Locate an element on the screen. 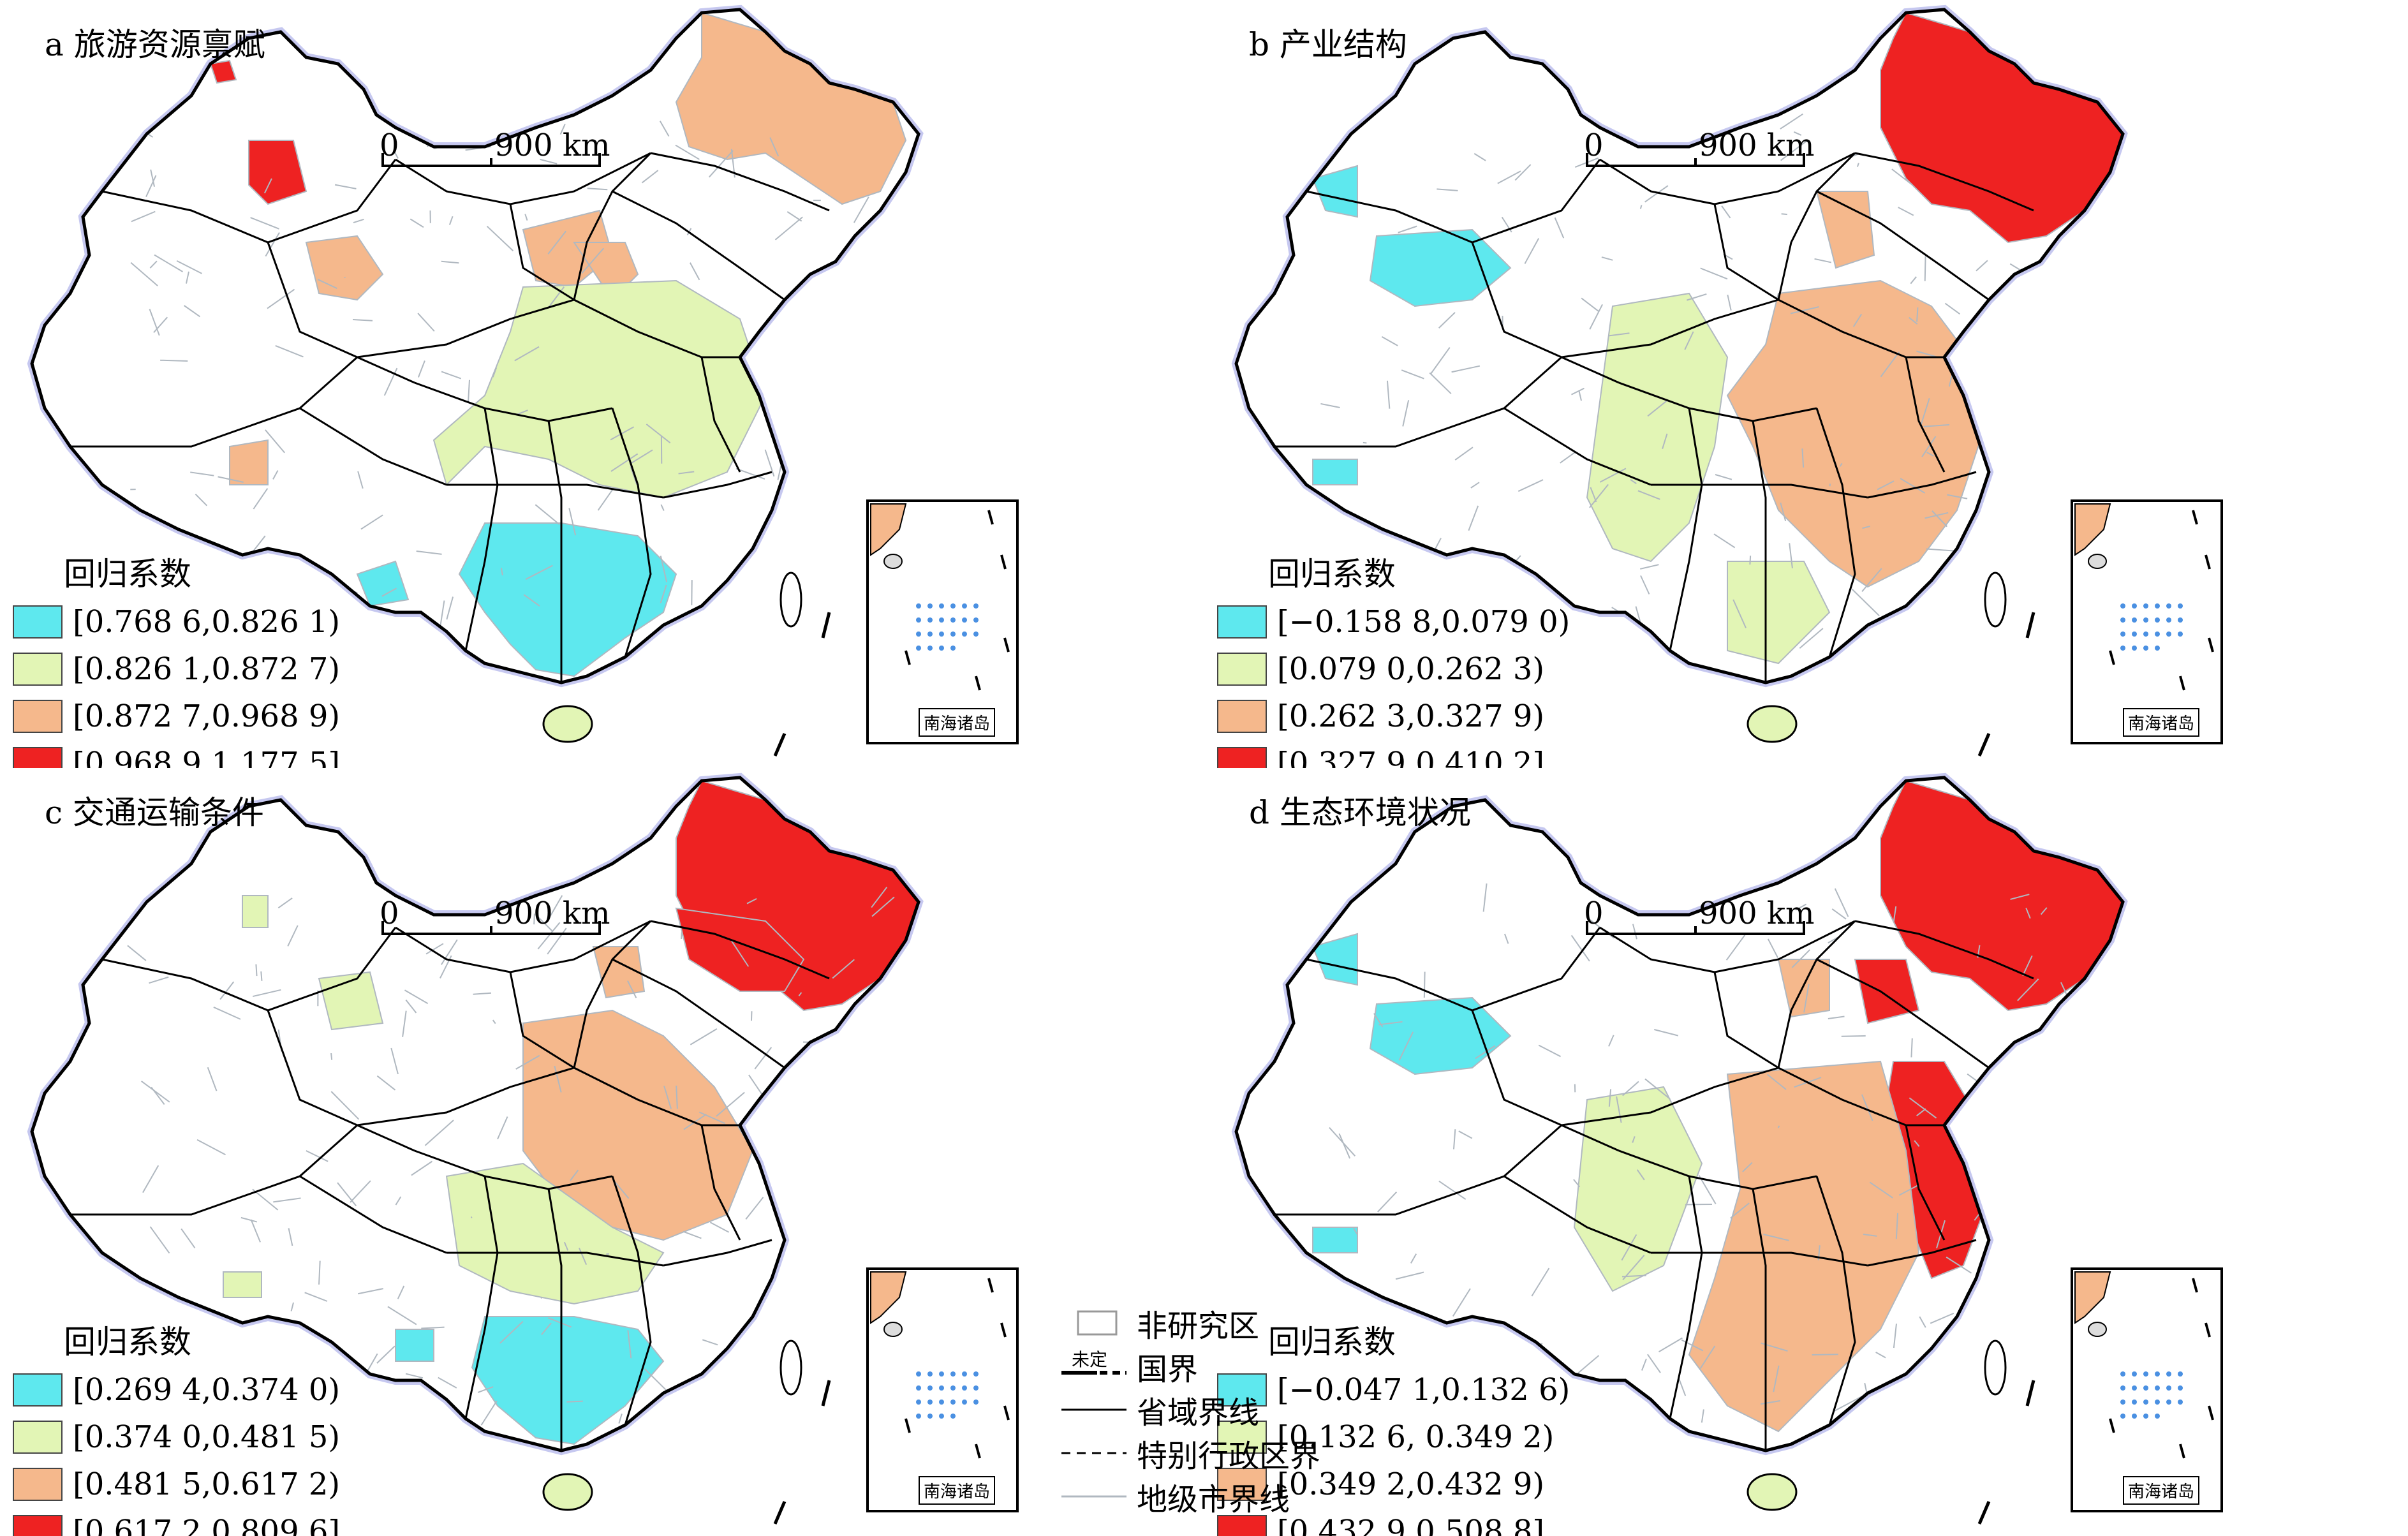 This screenshot has height=1536, width=2408. legend-label: [0.481 5,0.617 2) is located at coordinates (207, 1484).